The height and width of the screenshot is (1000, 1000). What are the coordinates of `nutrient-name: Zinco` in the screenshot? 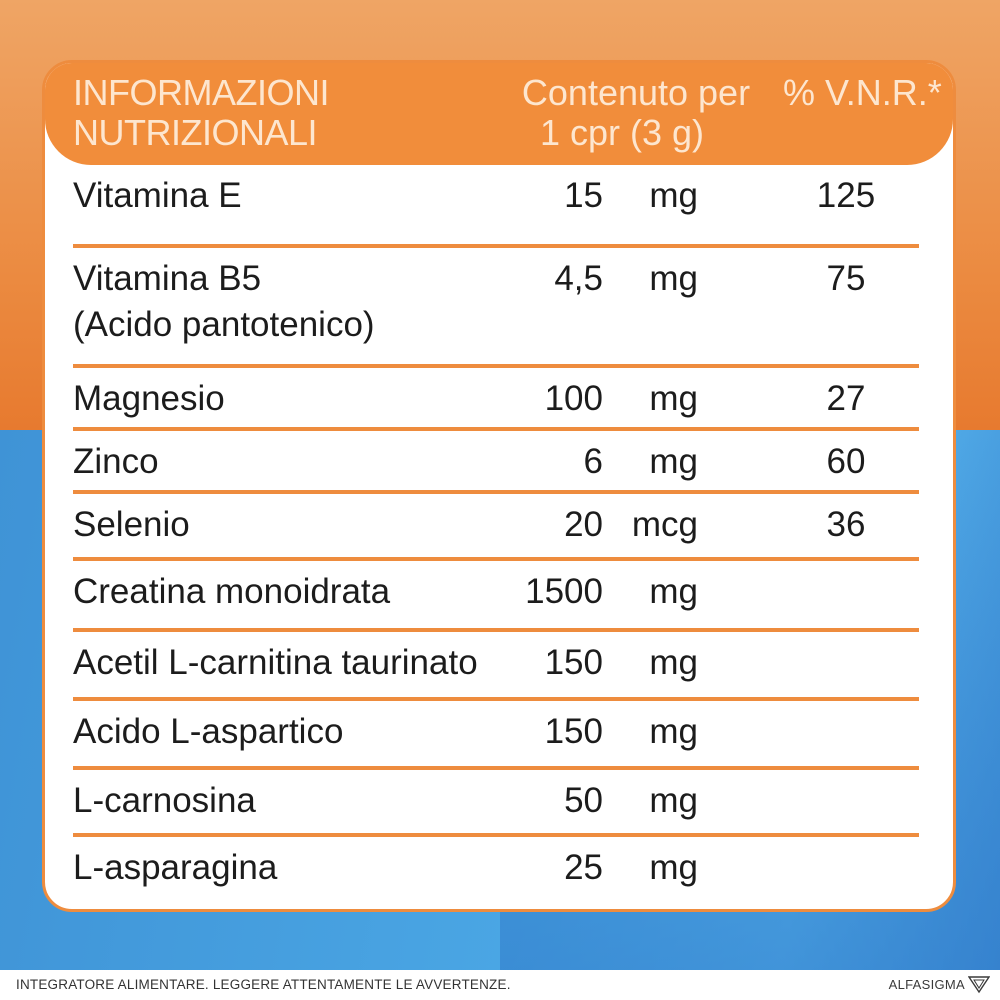 It's located at (116, 462).